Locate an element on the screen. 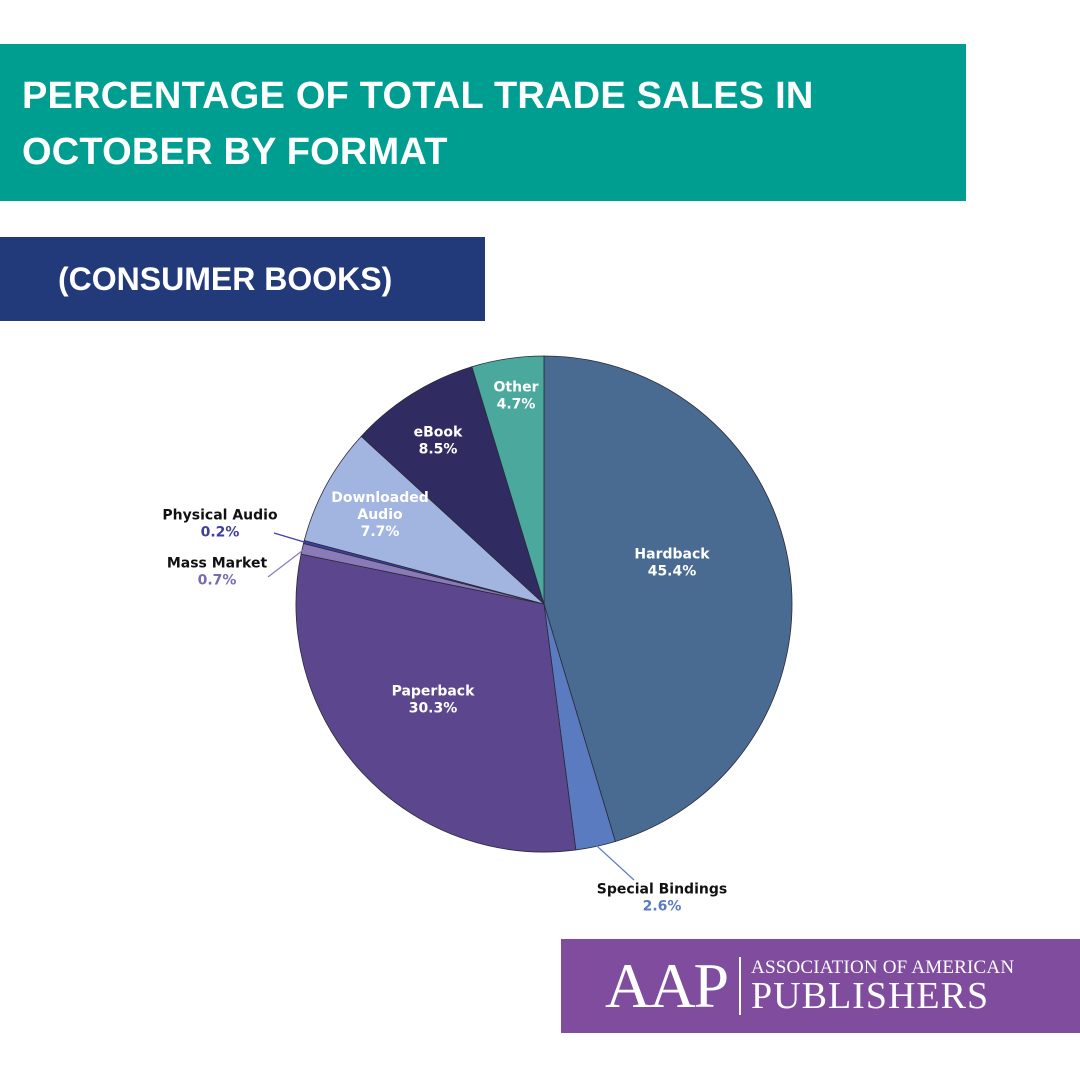 Image resolution: width=1080 pixels, height=1080 pixels. slice-value-ebook: 8.5% is located at coordinates (438, 450).